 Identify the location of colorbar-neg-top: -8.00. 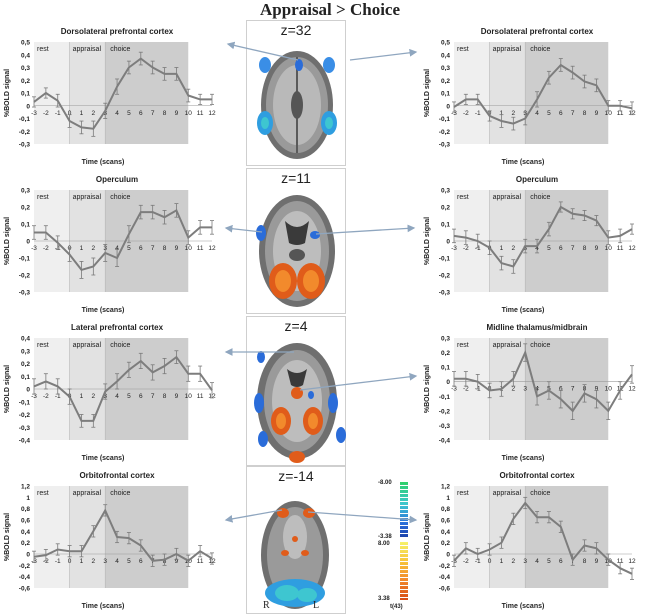
(385, 483).